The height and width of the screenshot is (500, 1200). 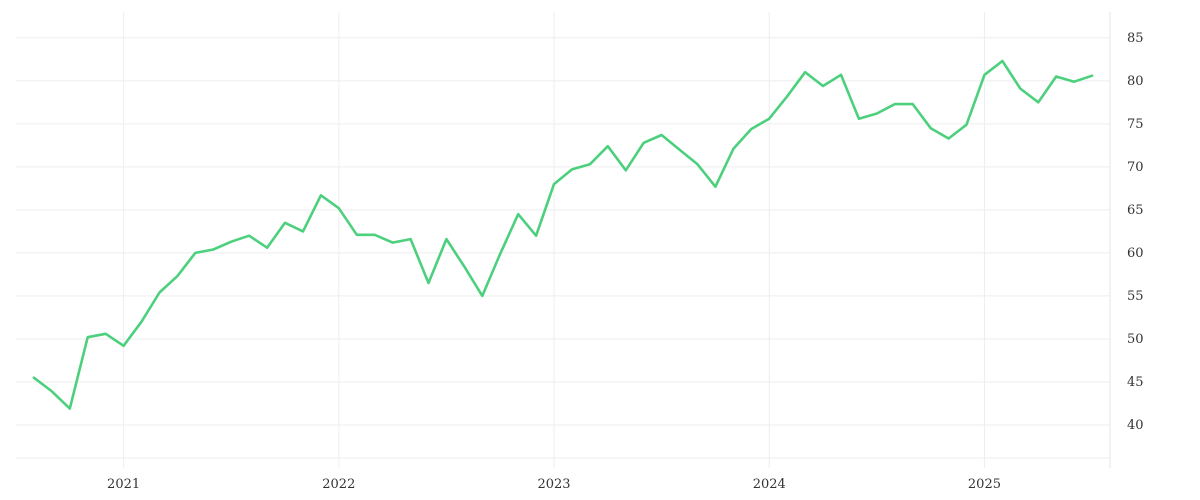 I want to click on y-tick-label: 40, so click(x=1135, y=425).